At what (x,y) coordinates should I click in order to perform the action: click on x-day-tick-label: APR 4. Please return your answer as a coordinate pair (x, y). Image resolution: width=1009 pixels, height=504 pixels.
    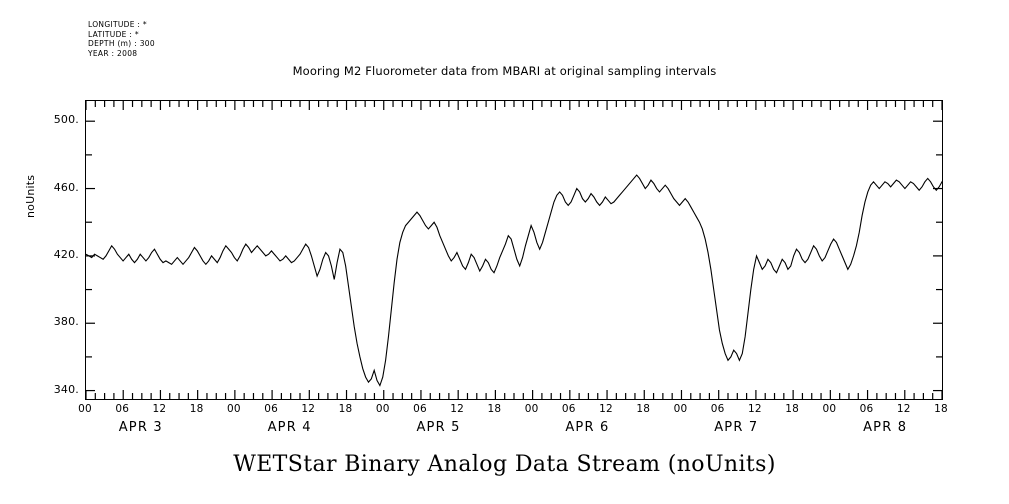
    Looking at the image, I should click on (289, 427).